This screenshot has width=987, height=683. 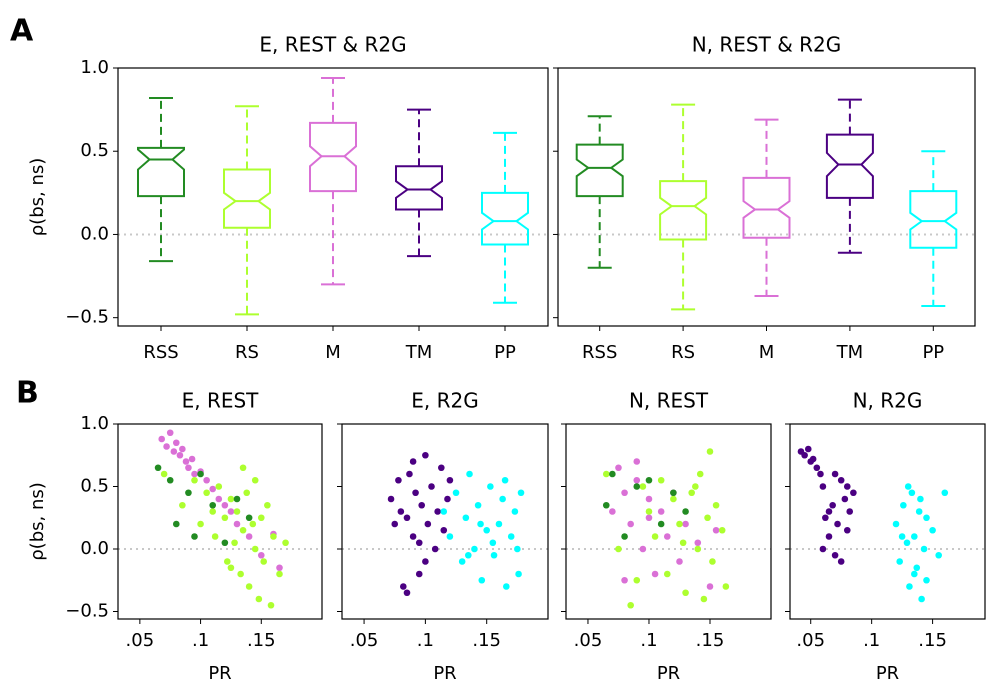 I want to click on x-tick-label: M, so click(x=333, y=352).